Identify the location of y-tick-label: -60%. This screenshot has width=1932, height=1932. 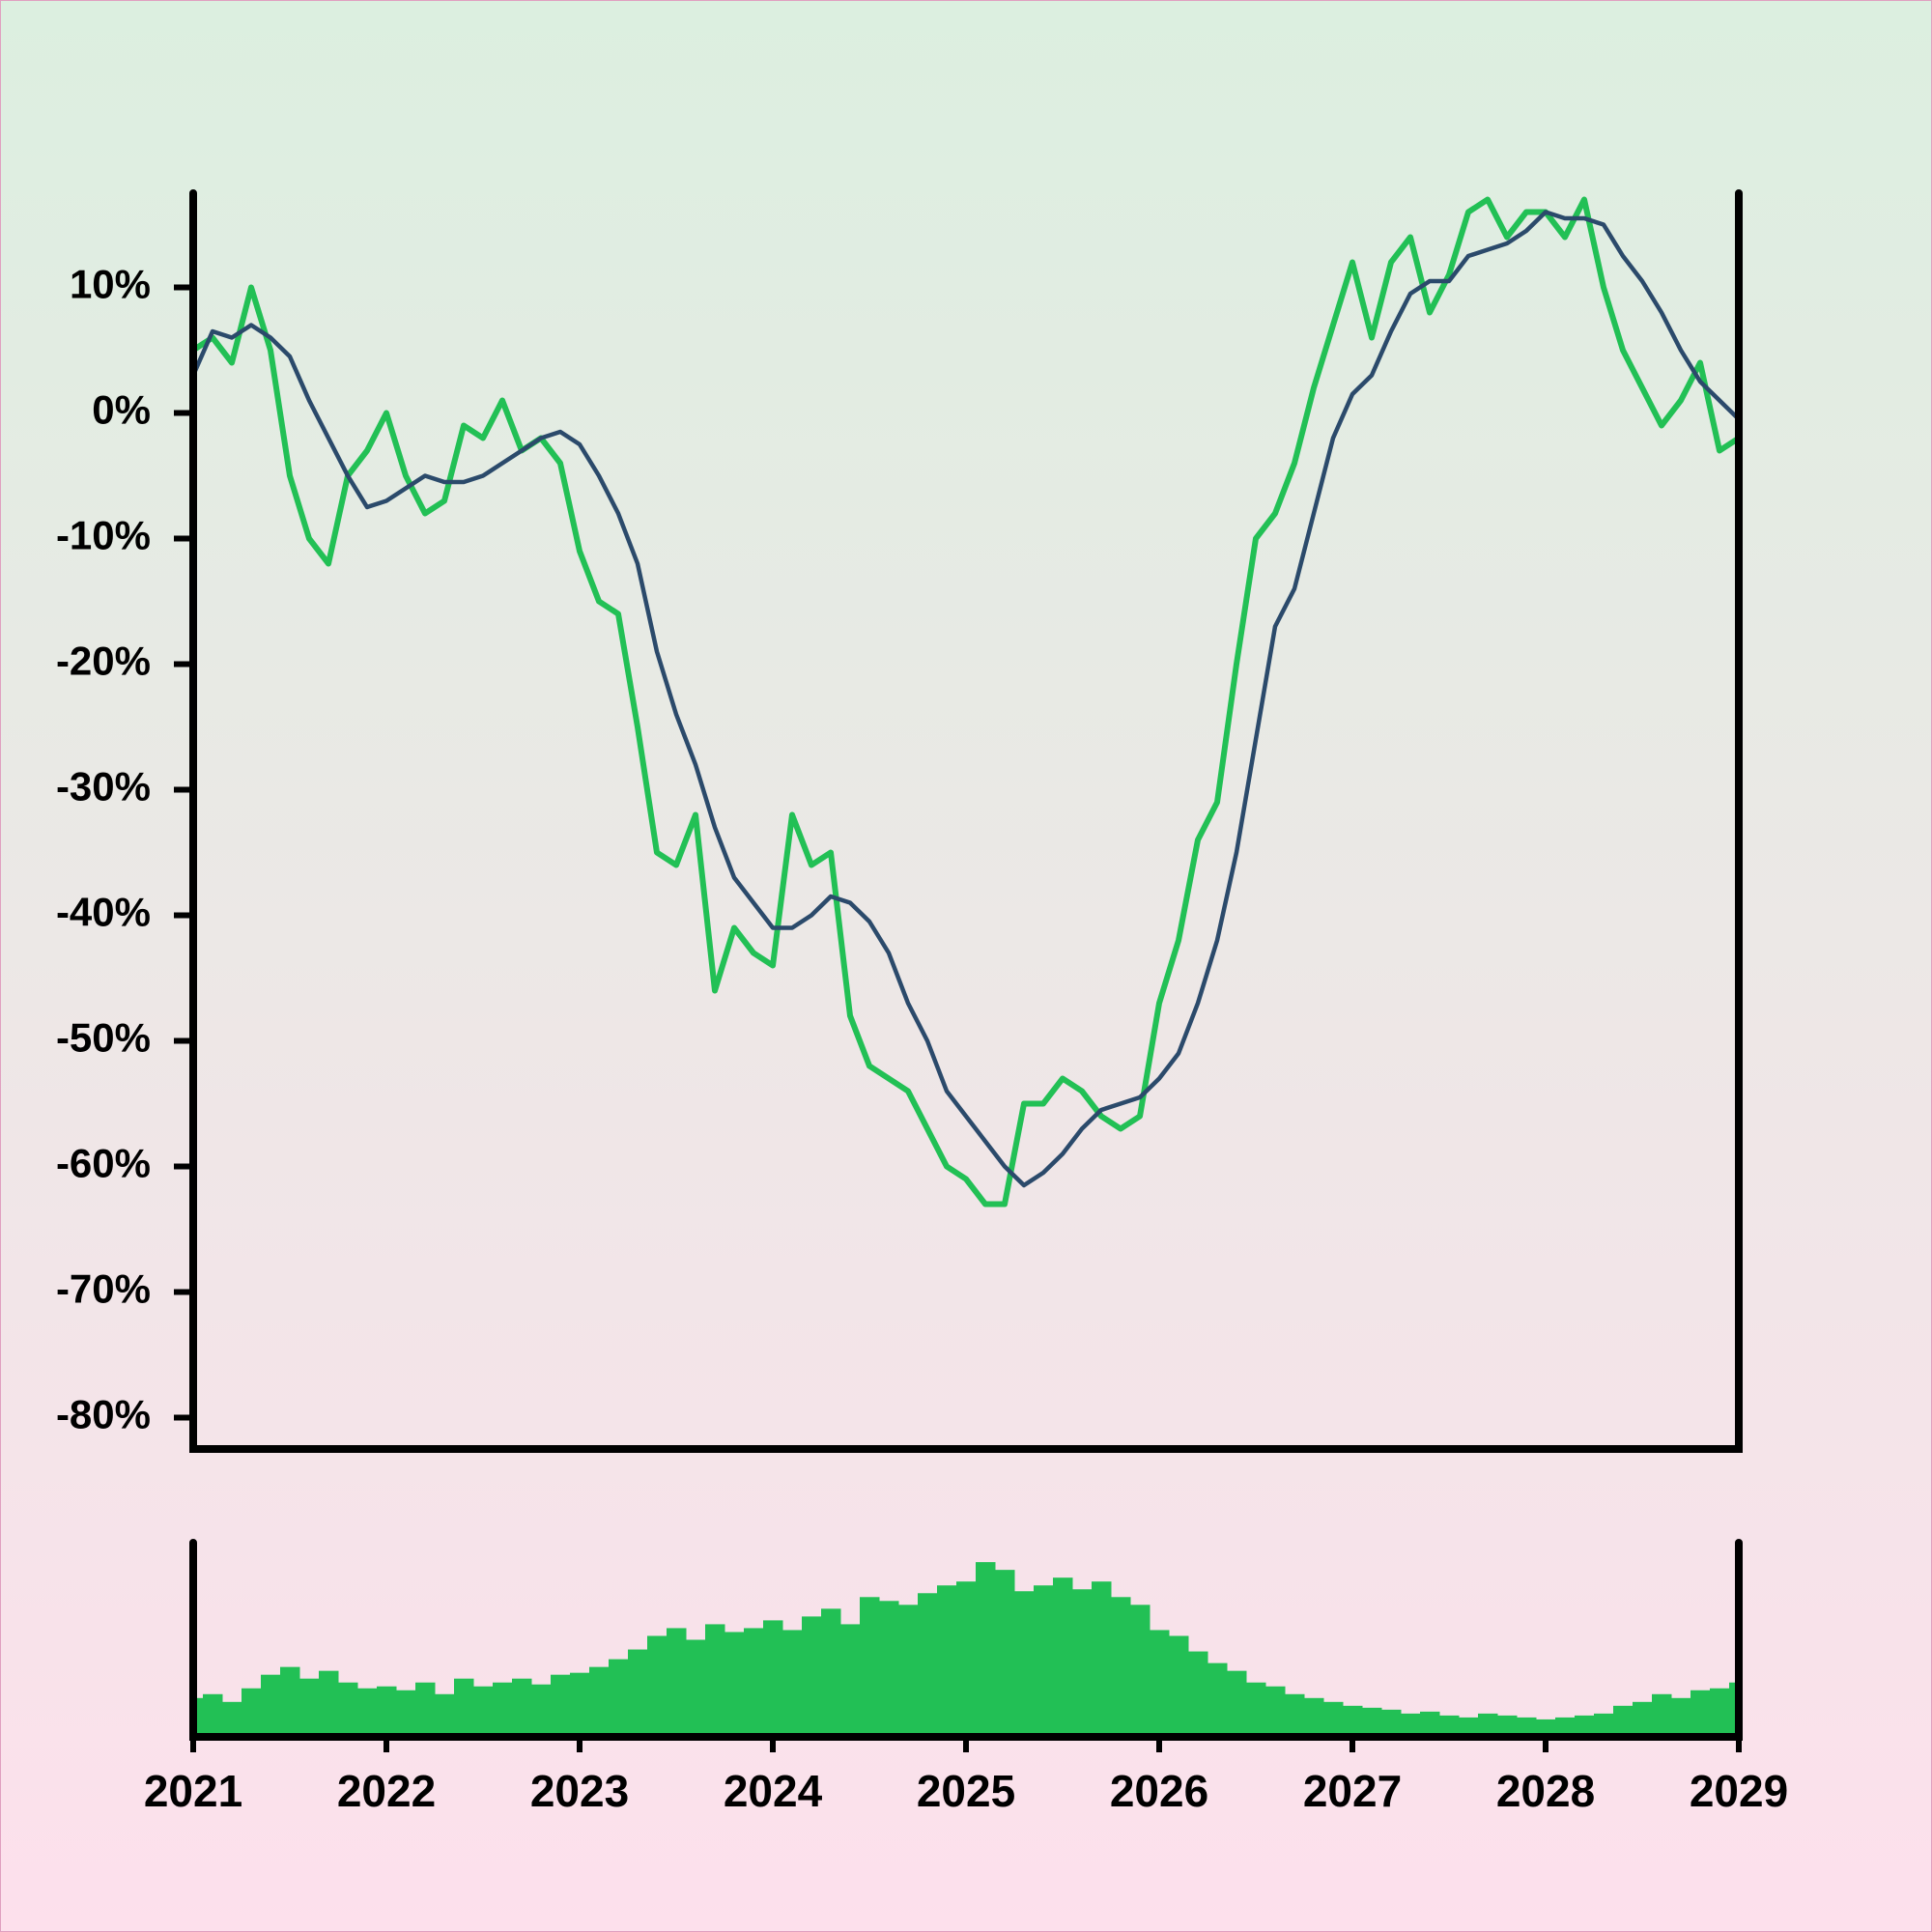
(103, 1163).